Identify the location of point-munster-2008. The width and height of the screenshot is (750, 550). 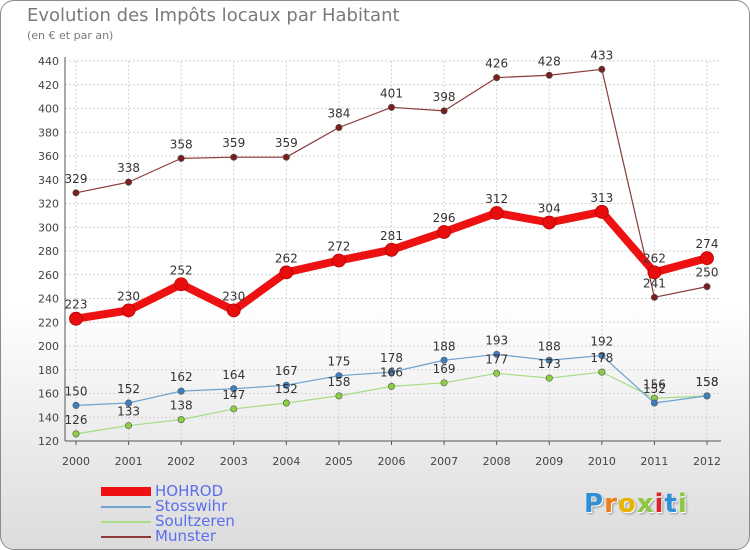
(497, 78).